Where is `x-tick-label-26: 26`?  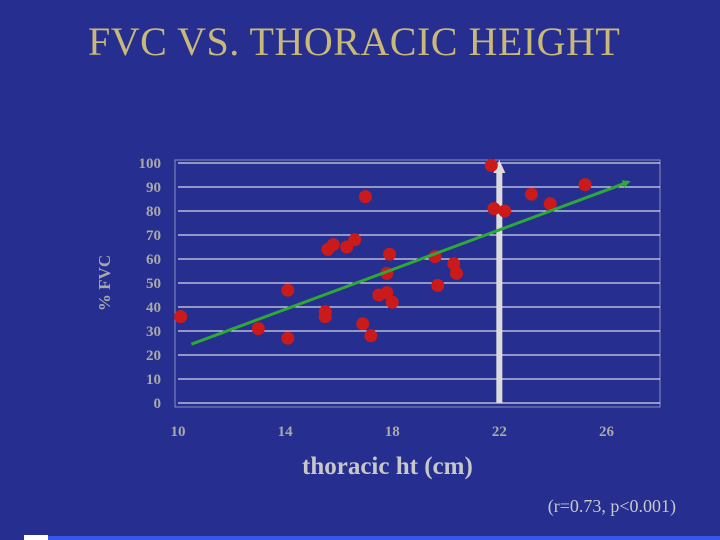 x-tick-label-26: 26 is located at coordinates (607, 432).